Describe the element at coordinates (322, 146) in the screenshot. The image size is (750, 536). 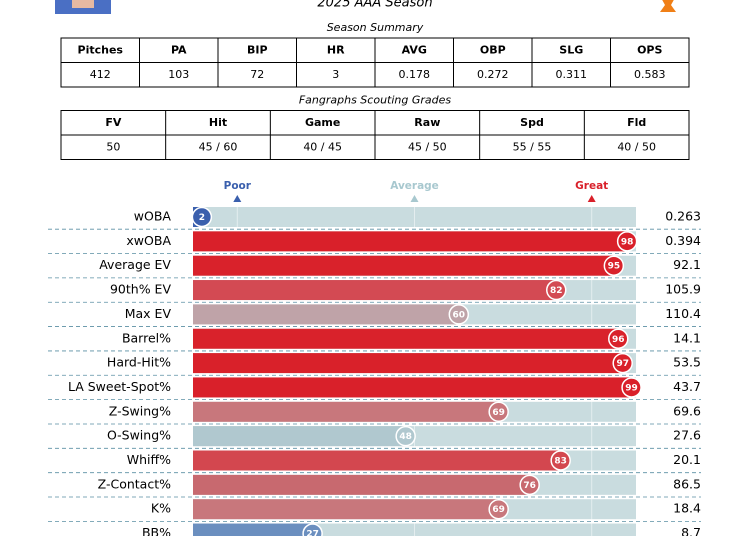
I see `table-cell: 40 / 45` at that location.